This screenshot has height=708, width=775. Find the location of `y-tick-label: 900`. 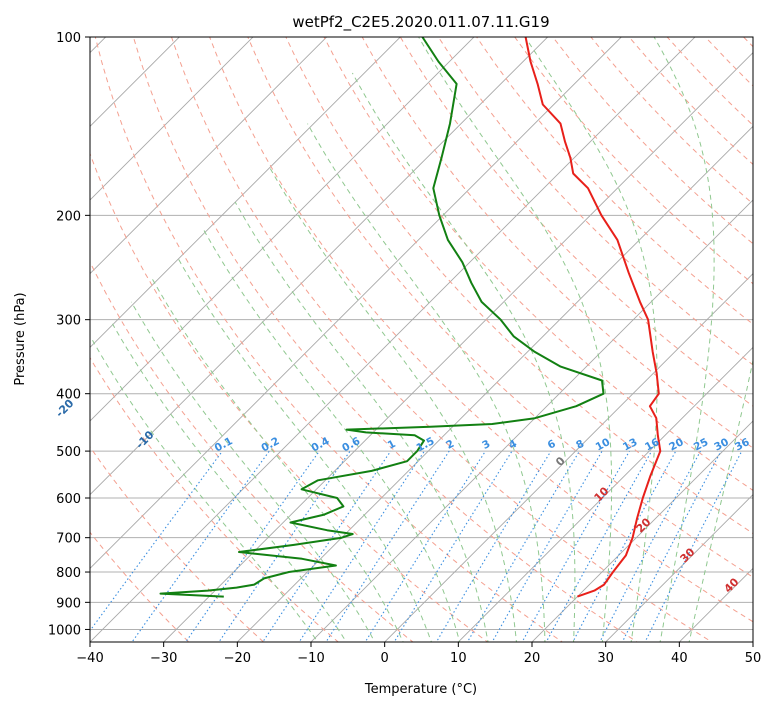

y-tick-label: 900 is located at coordinates (68, 603).